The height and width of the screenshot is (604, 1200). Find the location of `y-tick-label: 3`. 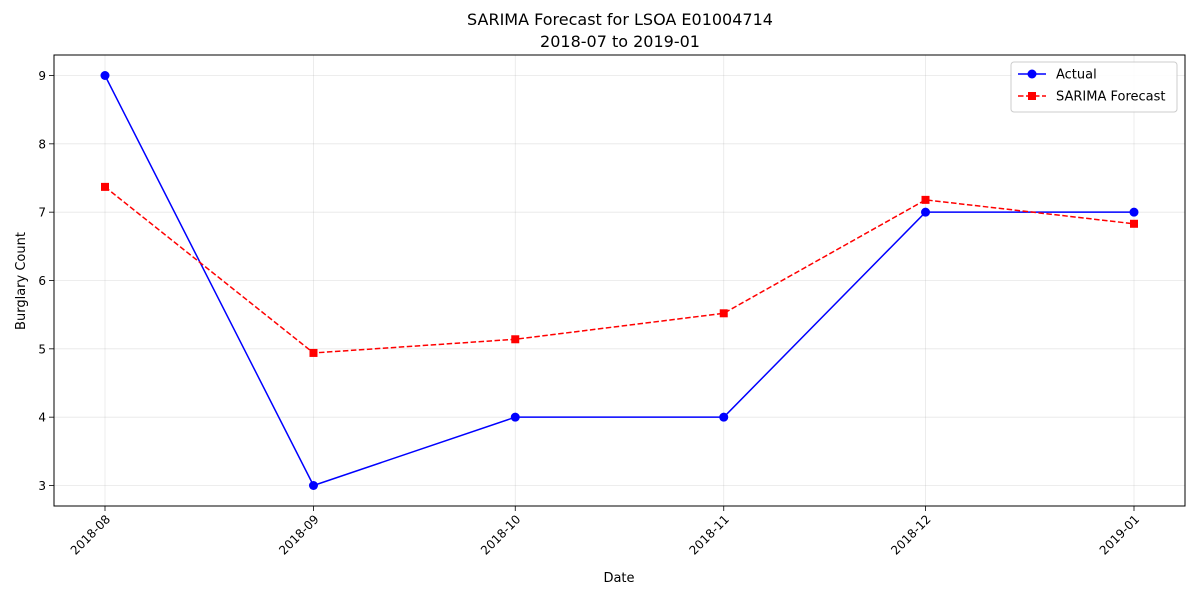

y-tick-label: 3 is located at coordinates (42, 486).